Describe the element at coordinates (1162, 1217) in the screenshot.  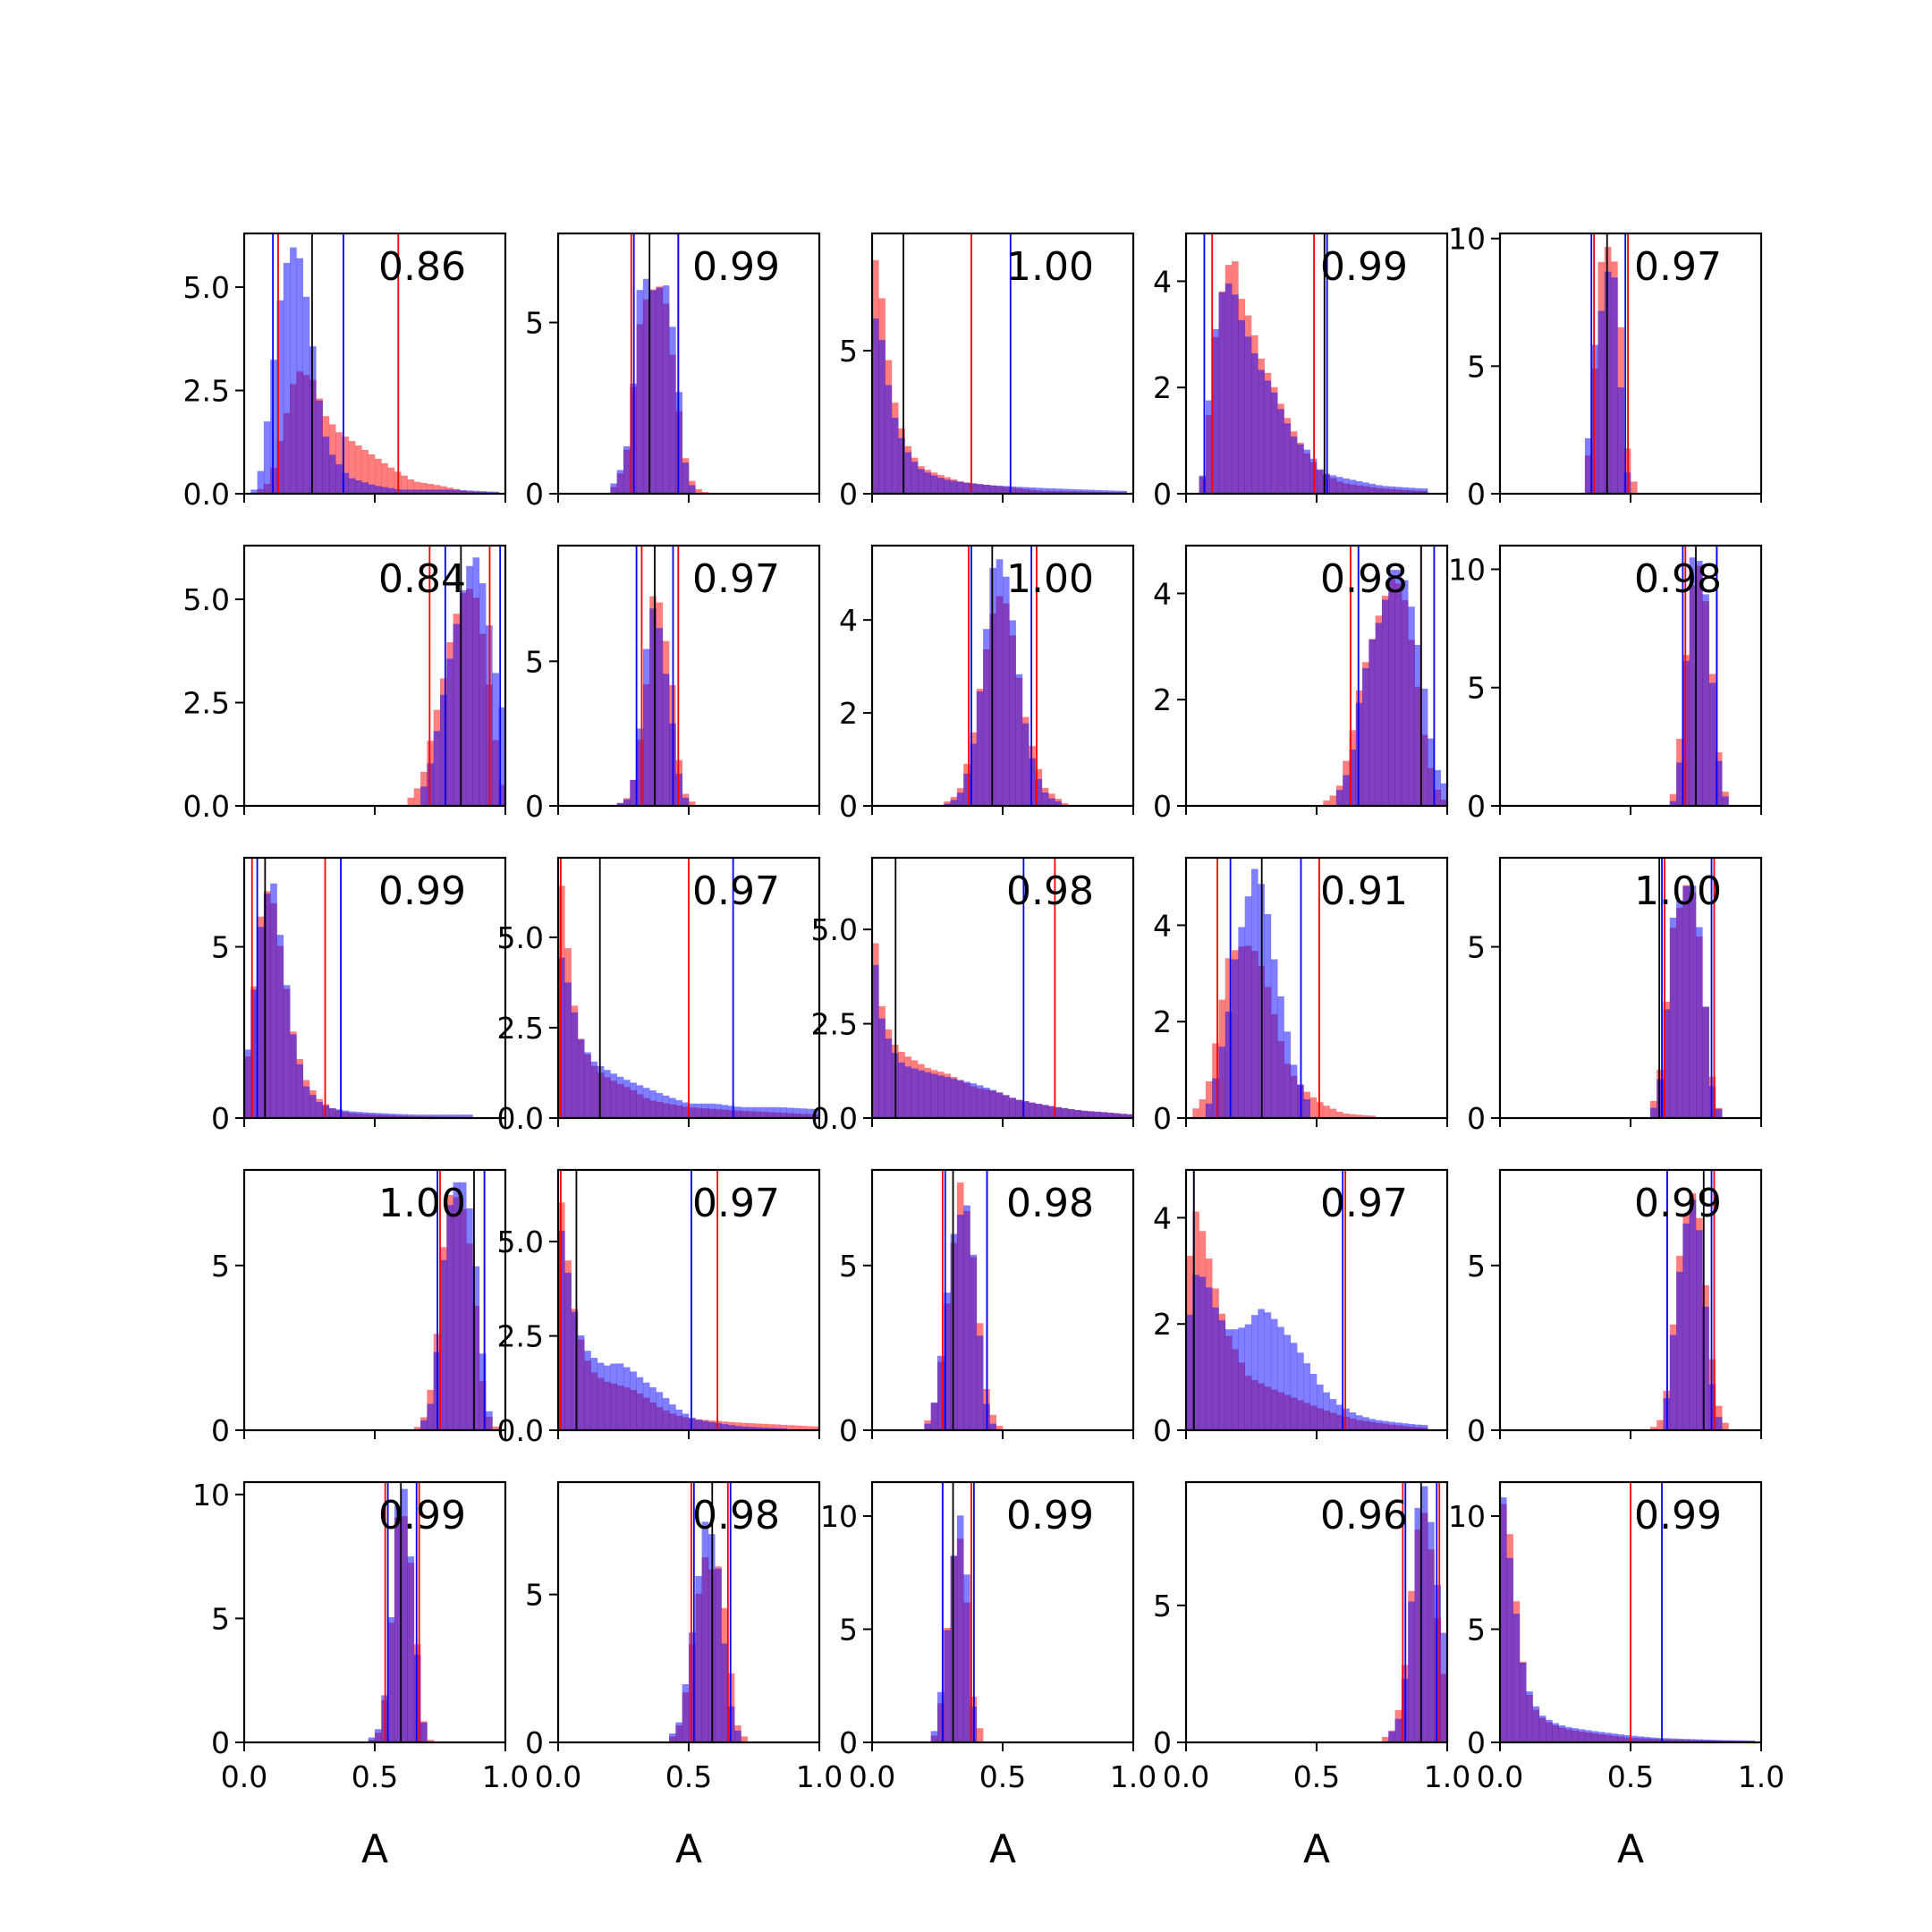
I see `y-tick-label: 4` at that location.